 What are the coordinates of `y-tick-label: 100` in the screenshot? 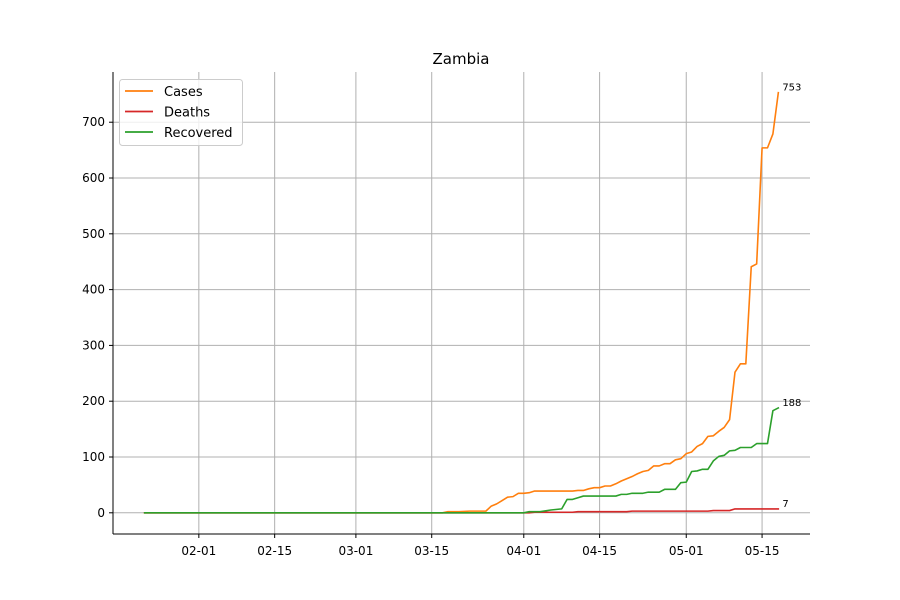 It's located at (93, 457).